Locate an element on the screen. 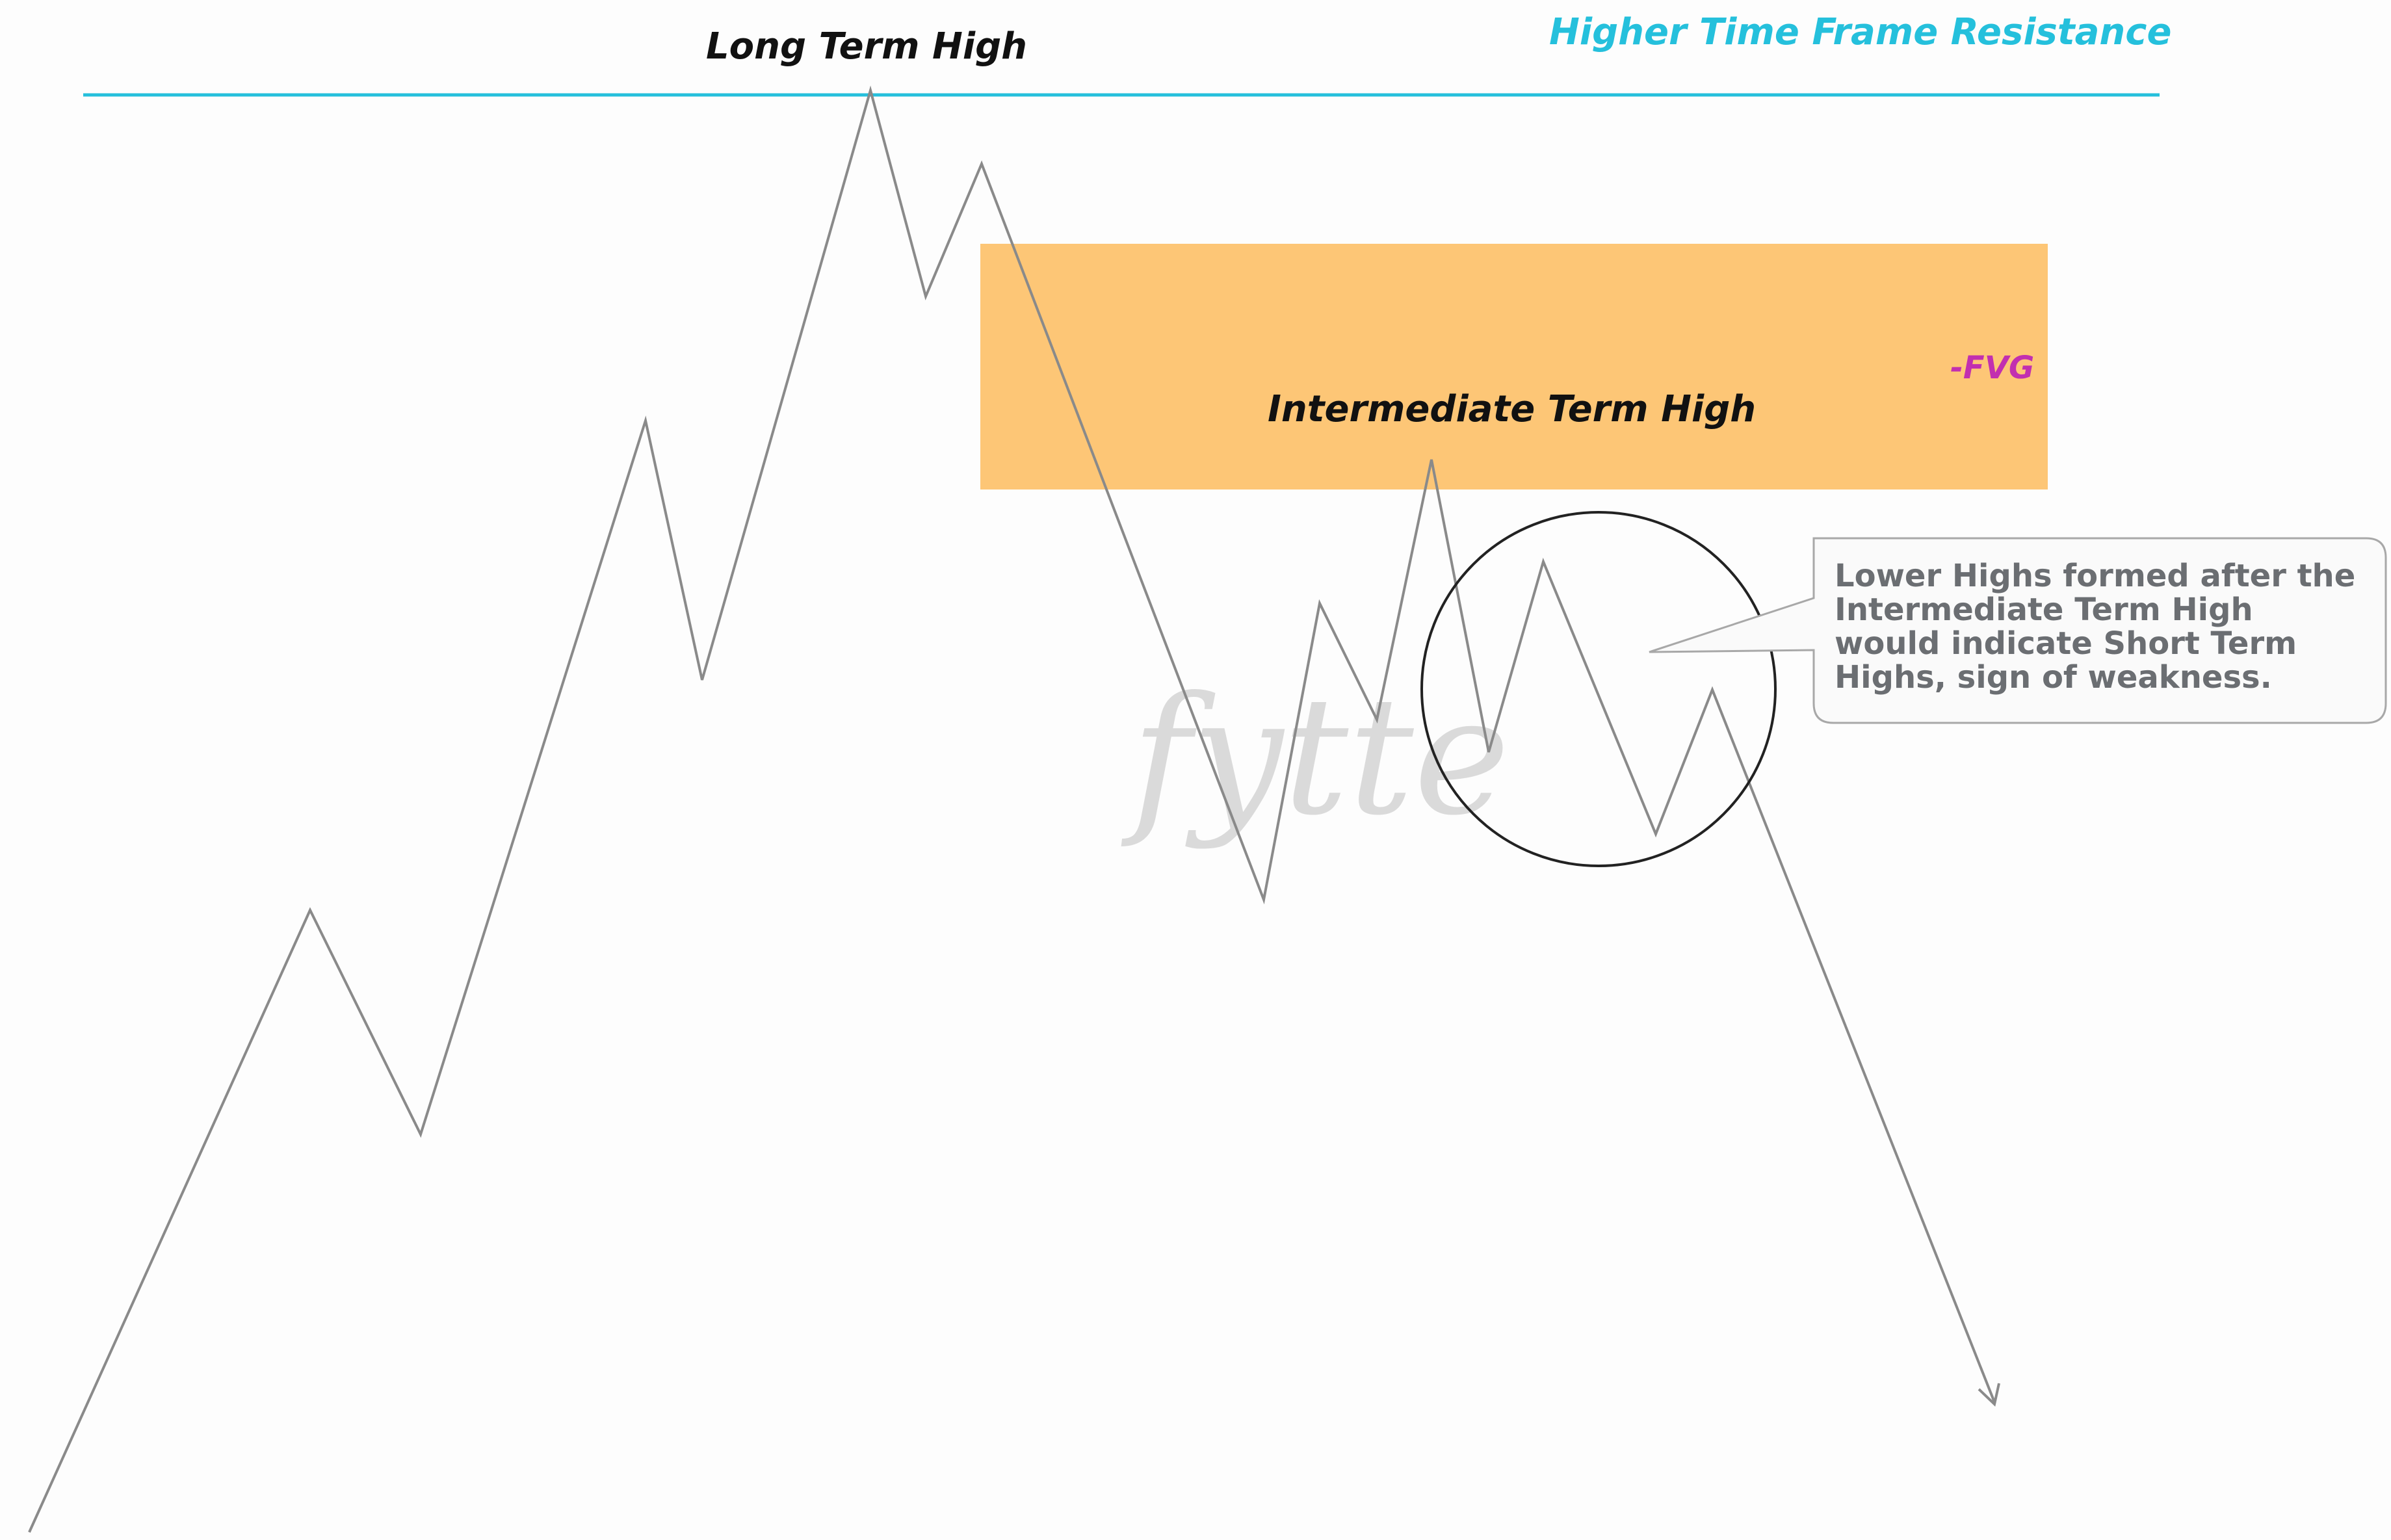  htf-resistance-label: Higher Time Frame Resistance is located at coordinates (1860, 32).